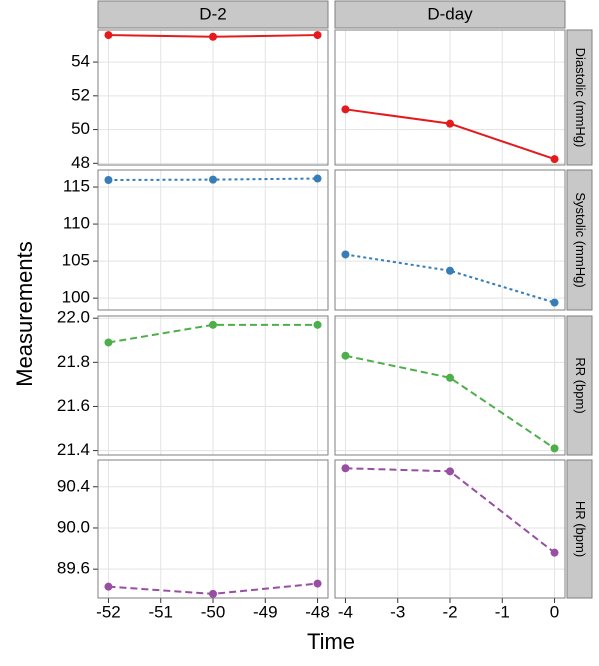 Image resolution: width=599 pixels, height=666 pixels. I want to click on x-axis-title: Time, so click(331, 641).